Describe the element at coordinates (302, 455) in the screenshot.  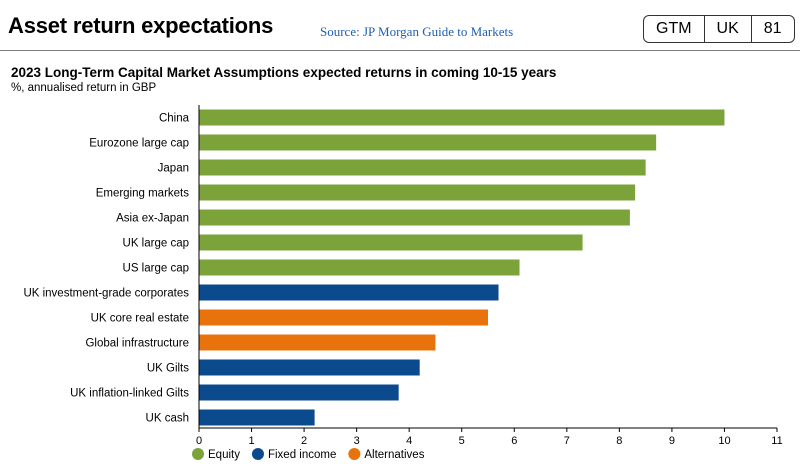
I see `legend-label: Fixed income` at that location.